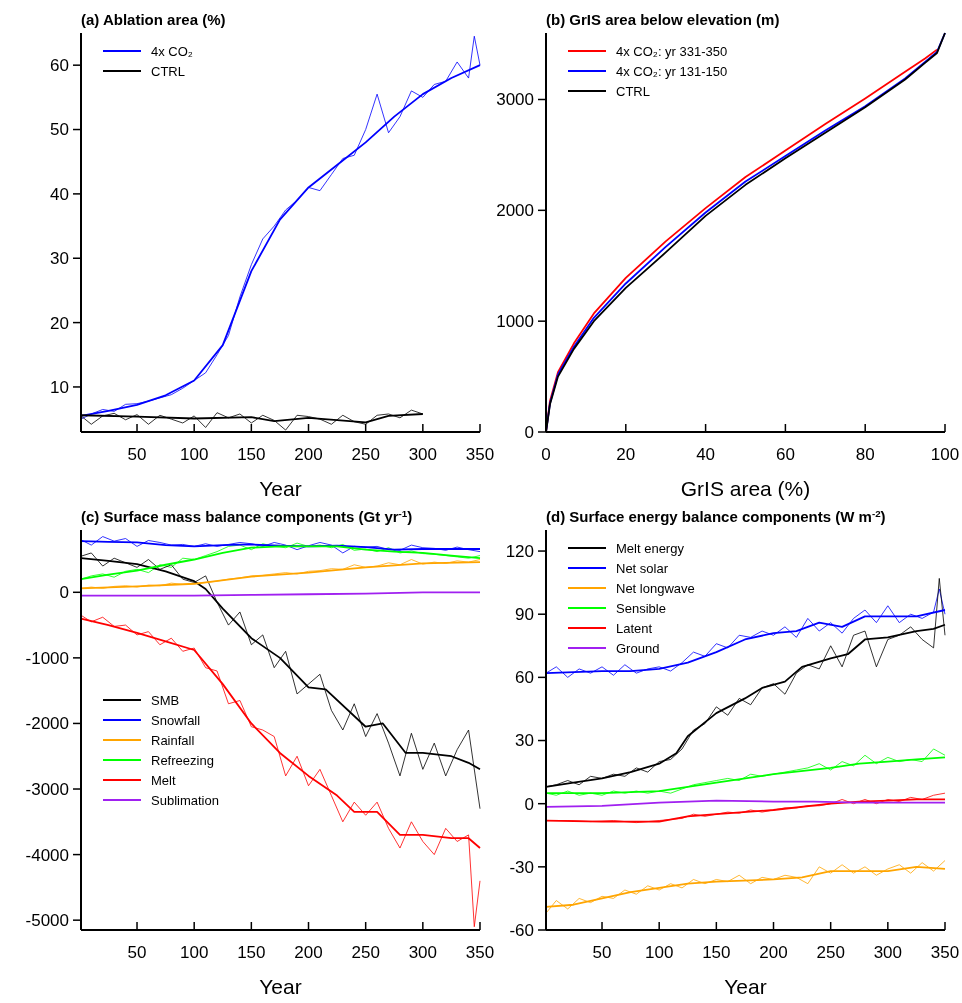  I want to click on y-tick-label: 1000, so click(515, 322).